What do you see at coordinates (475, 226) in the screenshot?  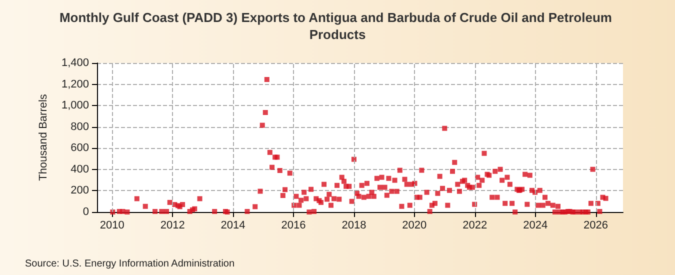 I see `x-tick-label: 2022` at bounding box center [475, 226].